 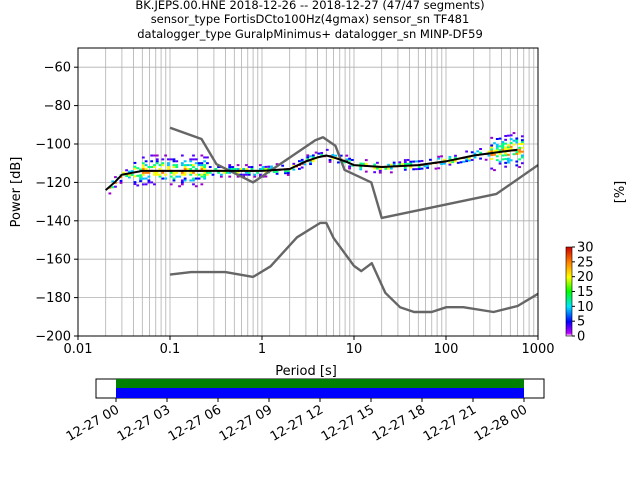 I want to click on colorbar, so click(x=569, y=291).